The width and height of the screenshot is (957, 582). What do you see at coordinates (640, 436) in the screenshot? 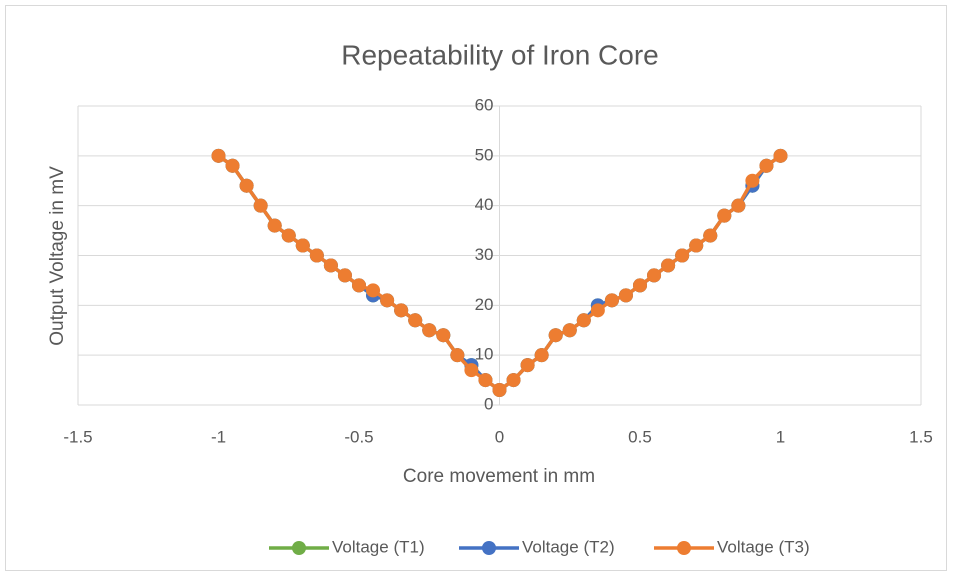
I see `x-tick-label: 0.5` at bounding box center [640, 436].